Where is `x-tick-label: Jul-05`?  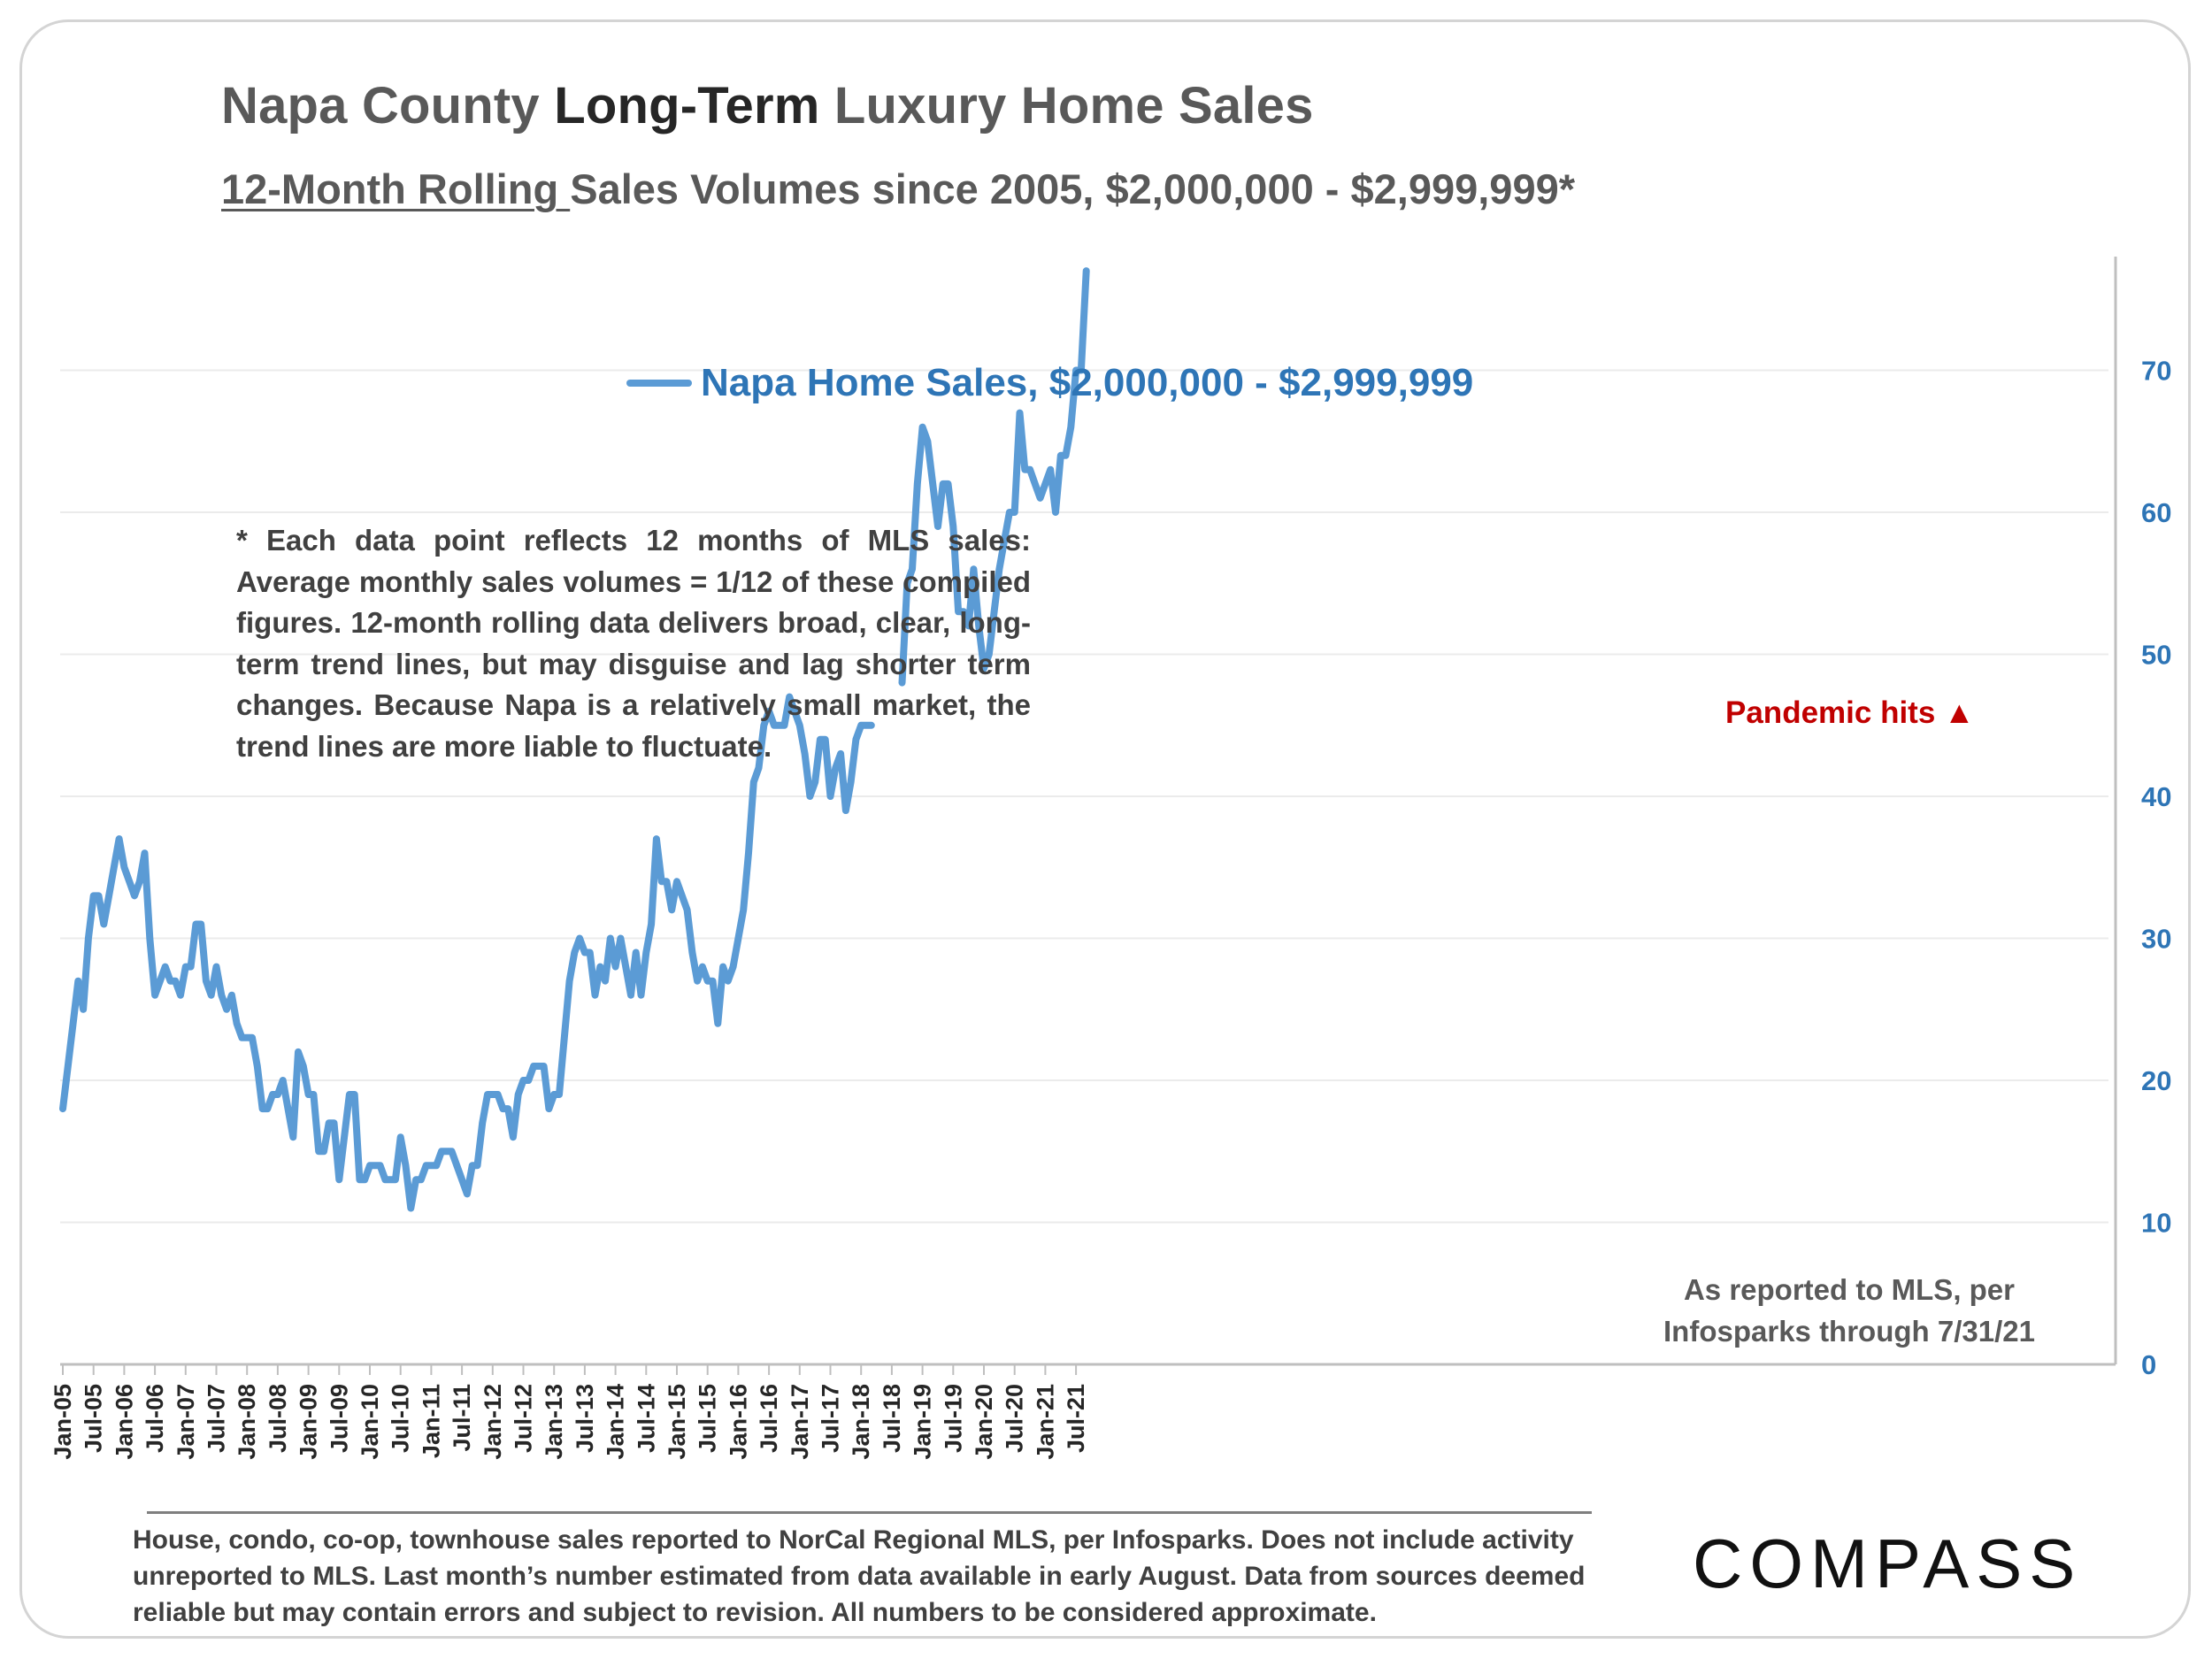 x-tick-label: Jul-05 is located at coordinates (94, 1419).